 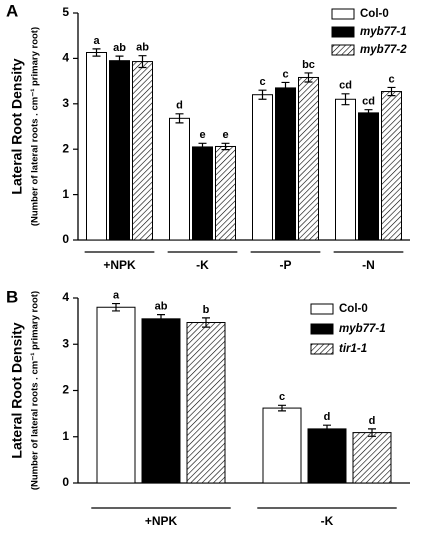 What do you see at coordinates (368, 265) in the screenshot?
I see `x-tick-label: -N` at bounding box center [368, 265].